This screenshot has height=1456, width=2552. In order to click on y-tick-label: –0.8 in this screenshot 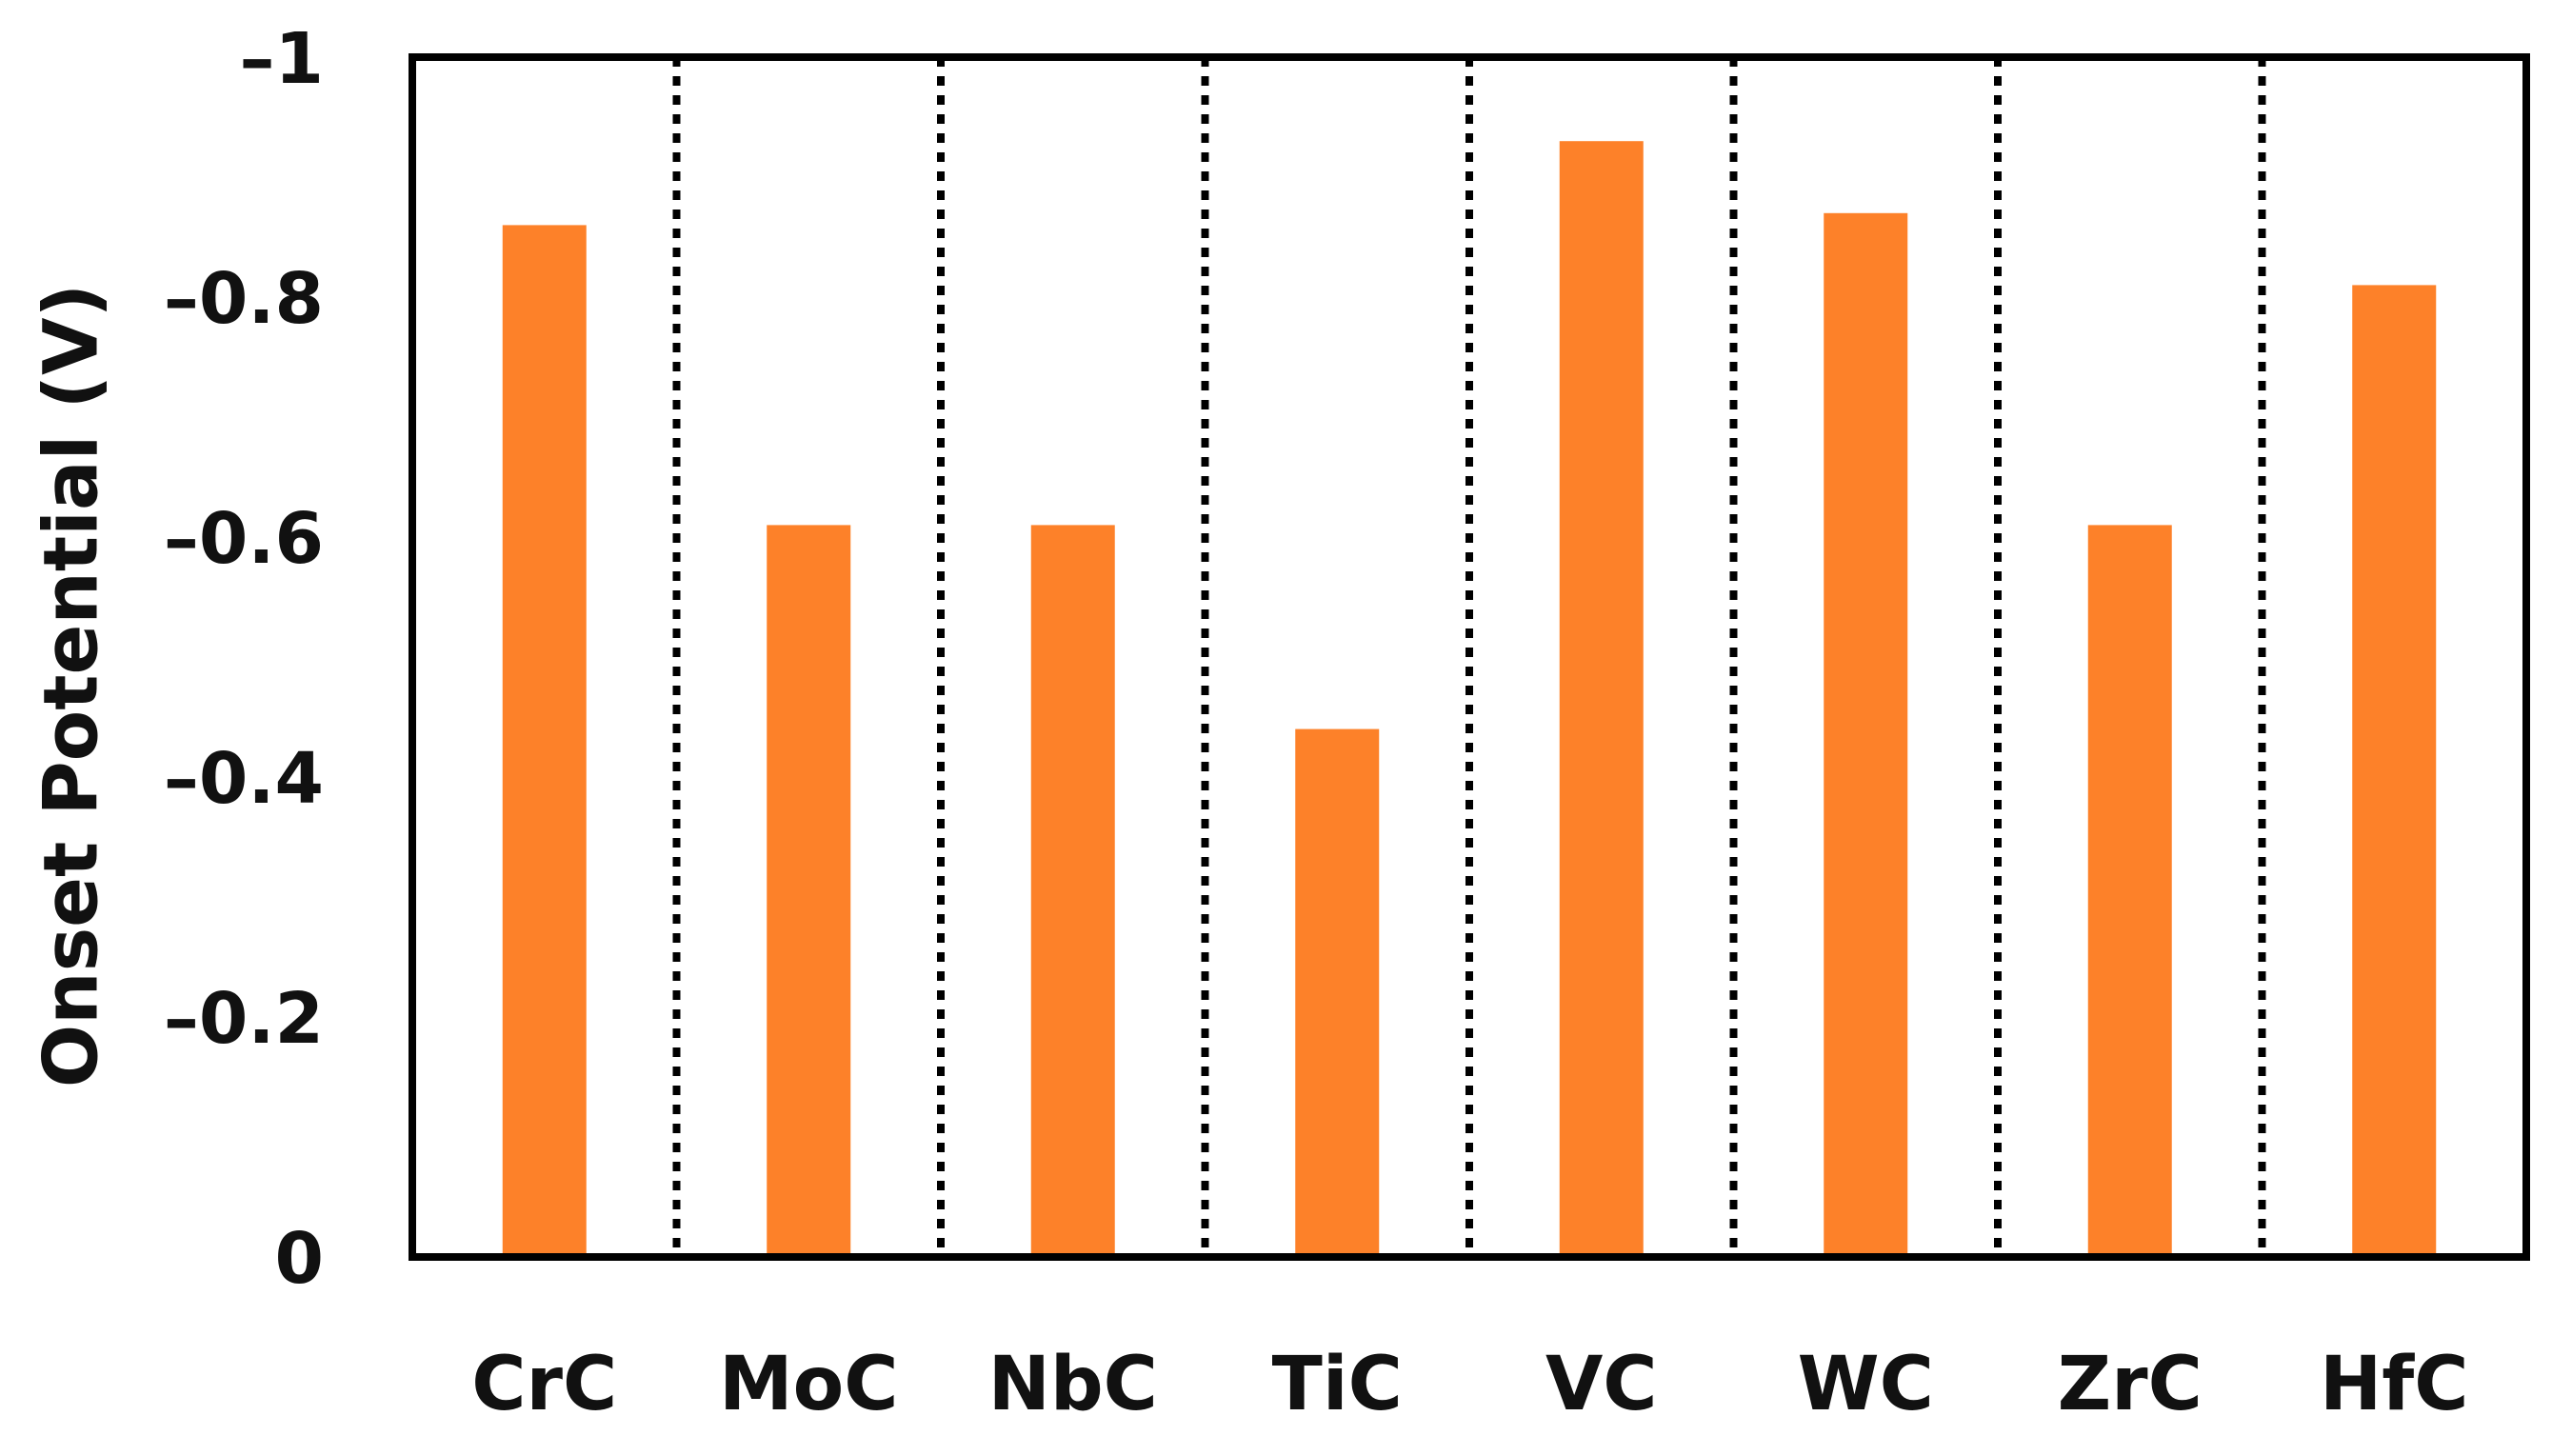, I will do `click(244, 299)`.